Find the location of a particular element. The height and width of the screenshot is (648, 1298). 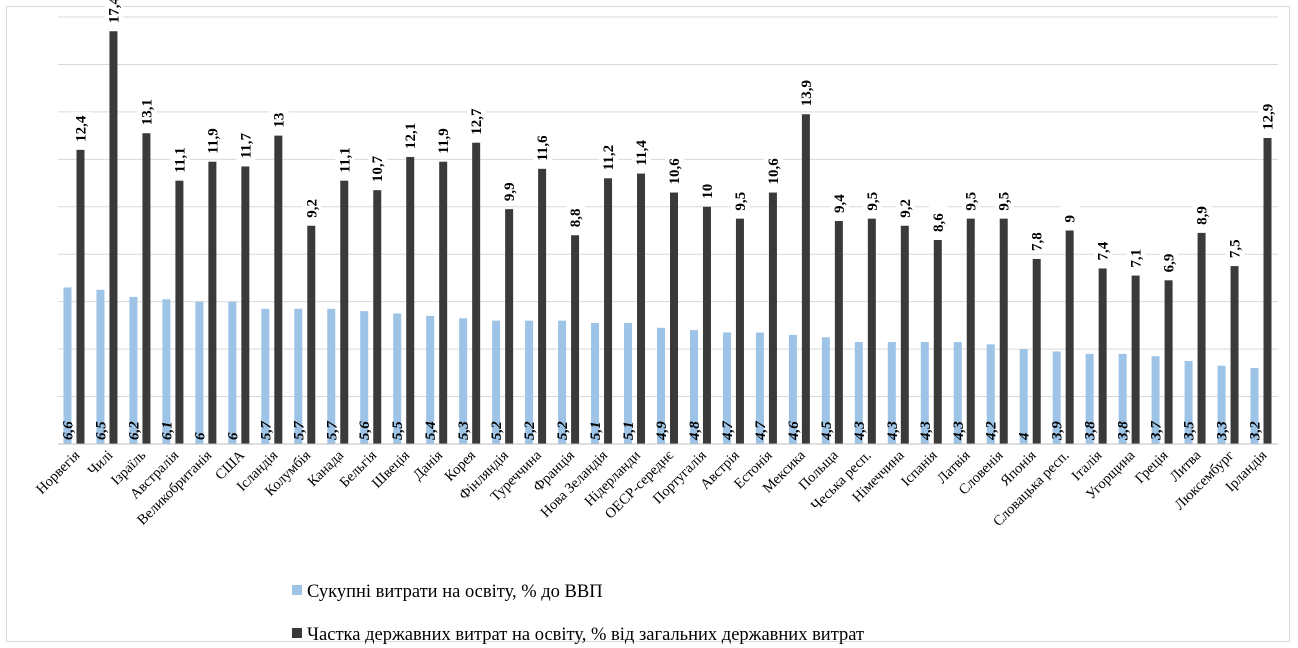

data-label-share: 12,1 is located at coordinates (411, 136).